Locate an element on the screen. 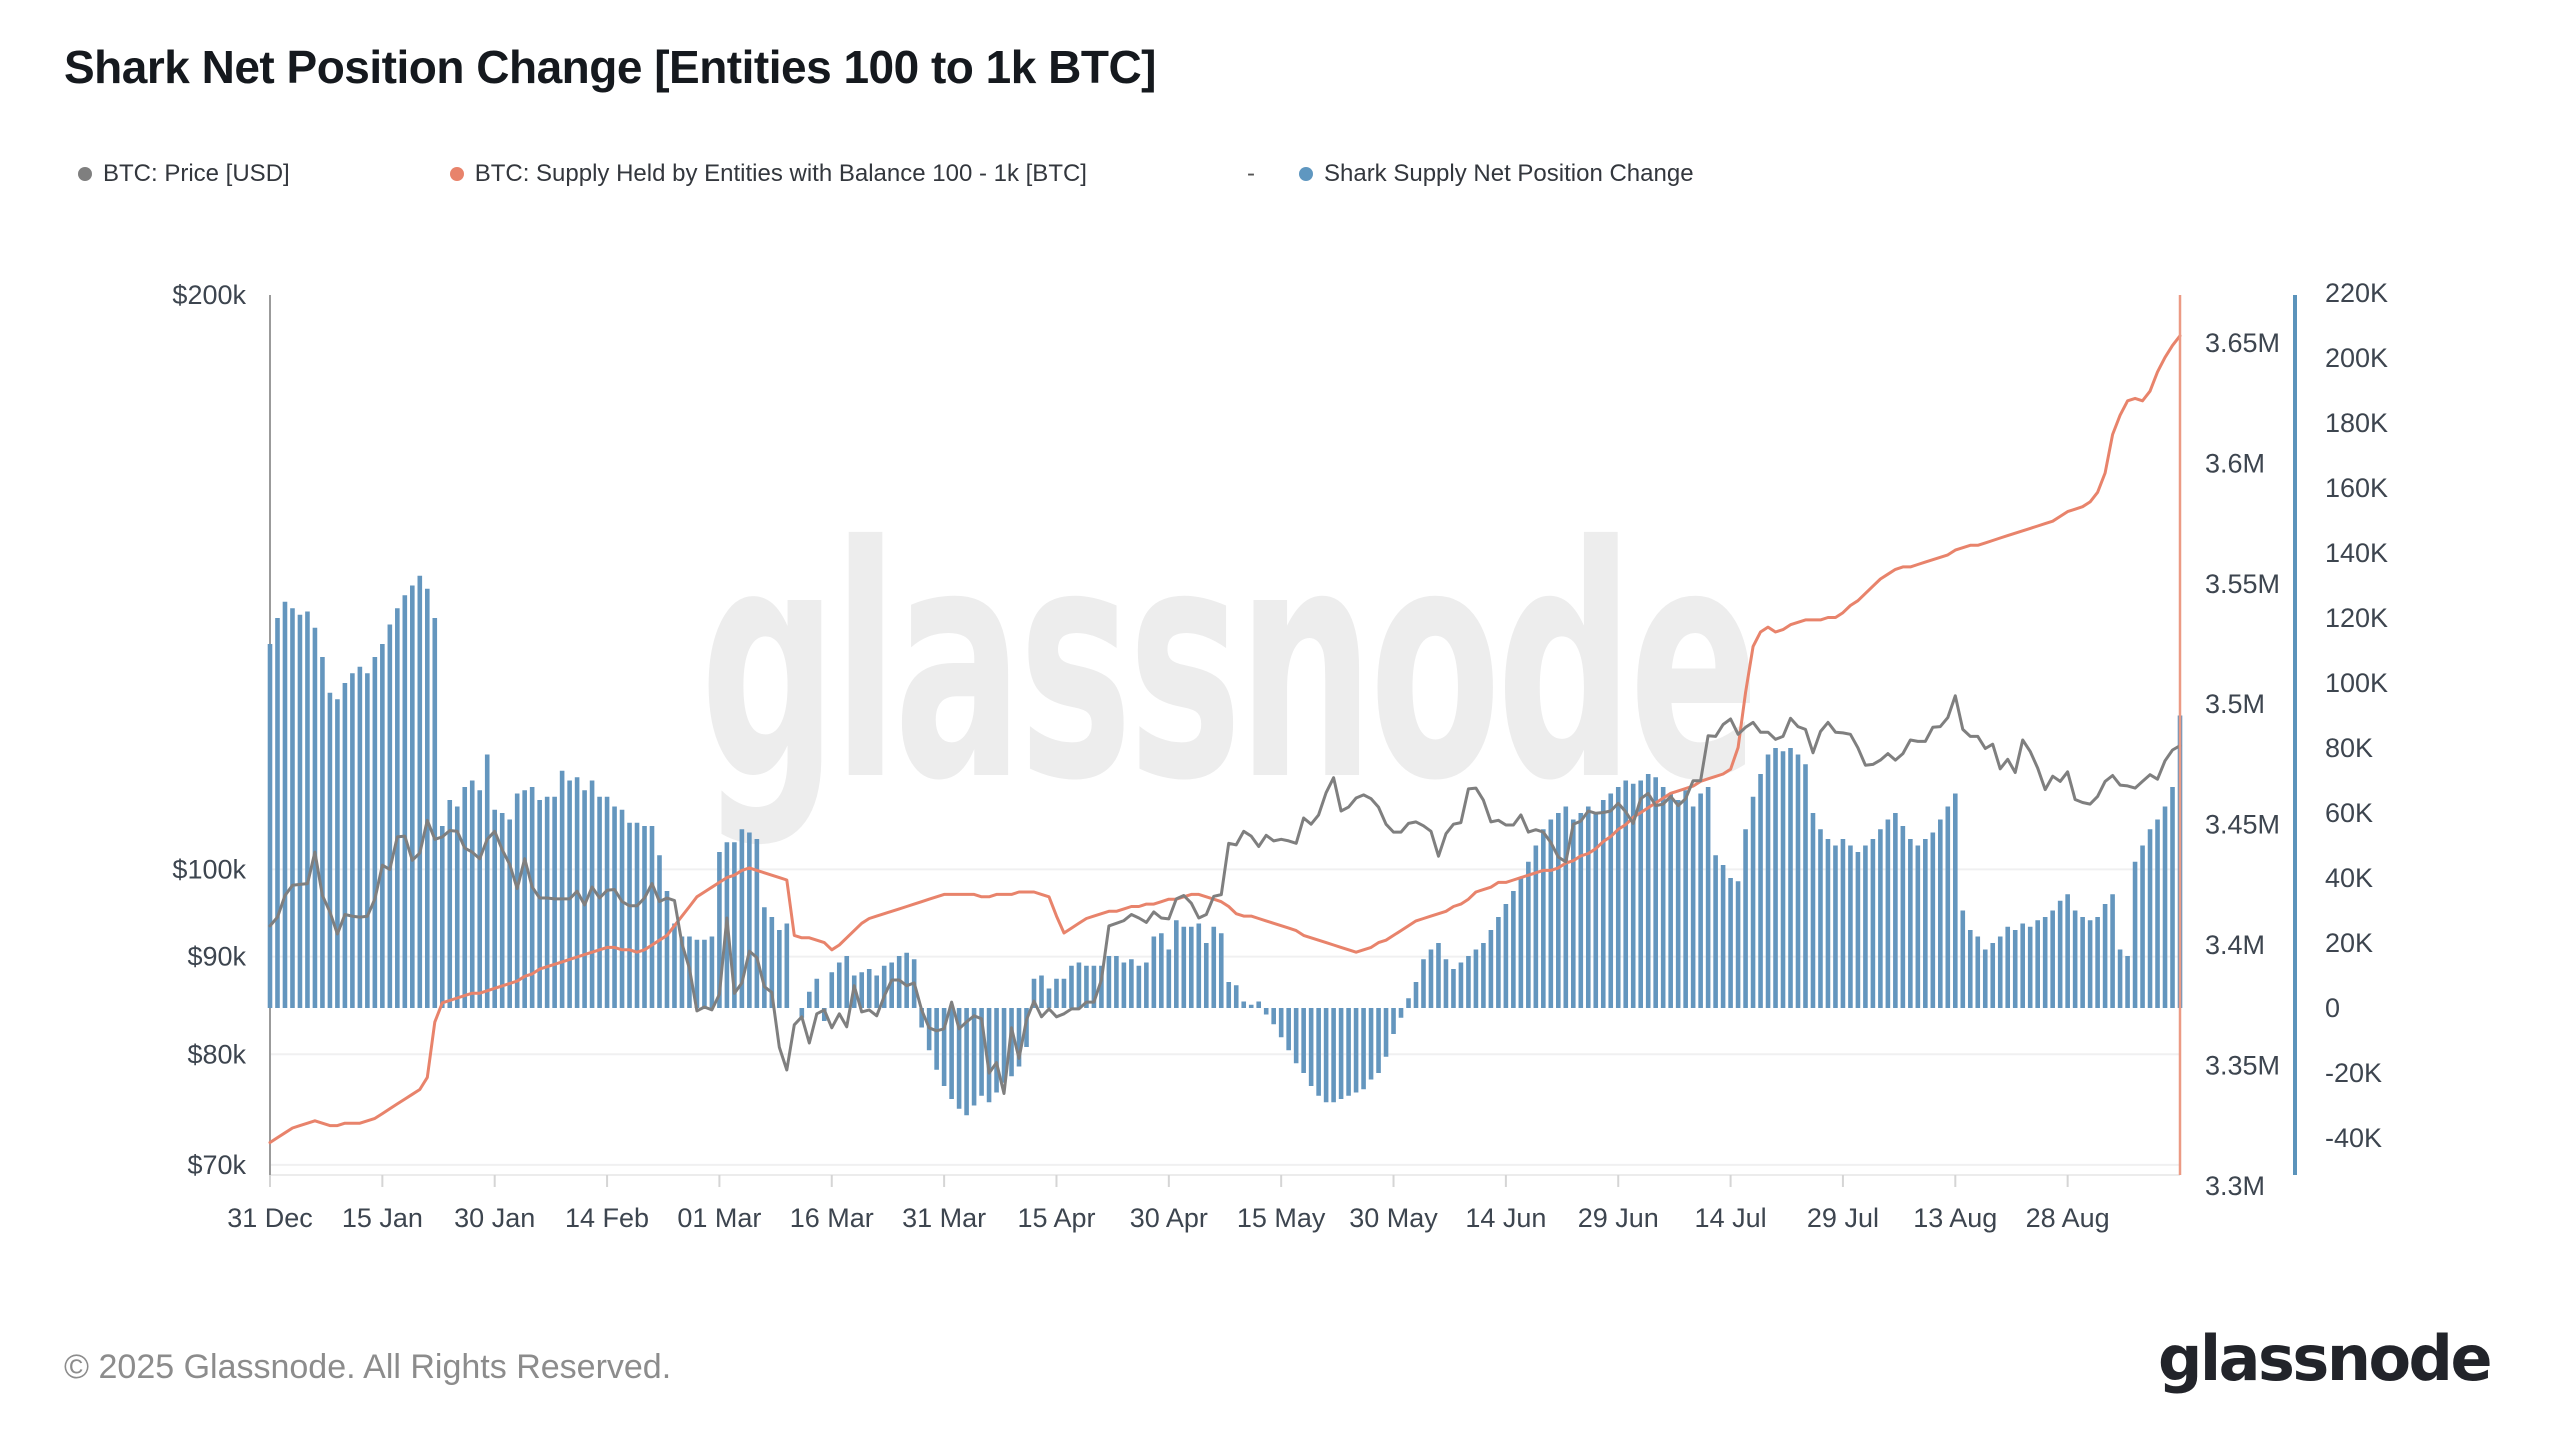  x-tick-label: 16 Mar is located at coordinates (832, 1218).